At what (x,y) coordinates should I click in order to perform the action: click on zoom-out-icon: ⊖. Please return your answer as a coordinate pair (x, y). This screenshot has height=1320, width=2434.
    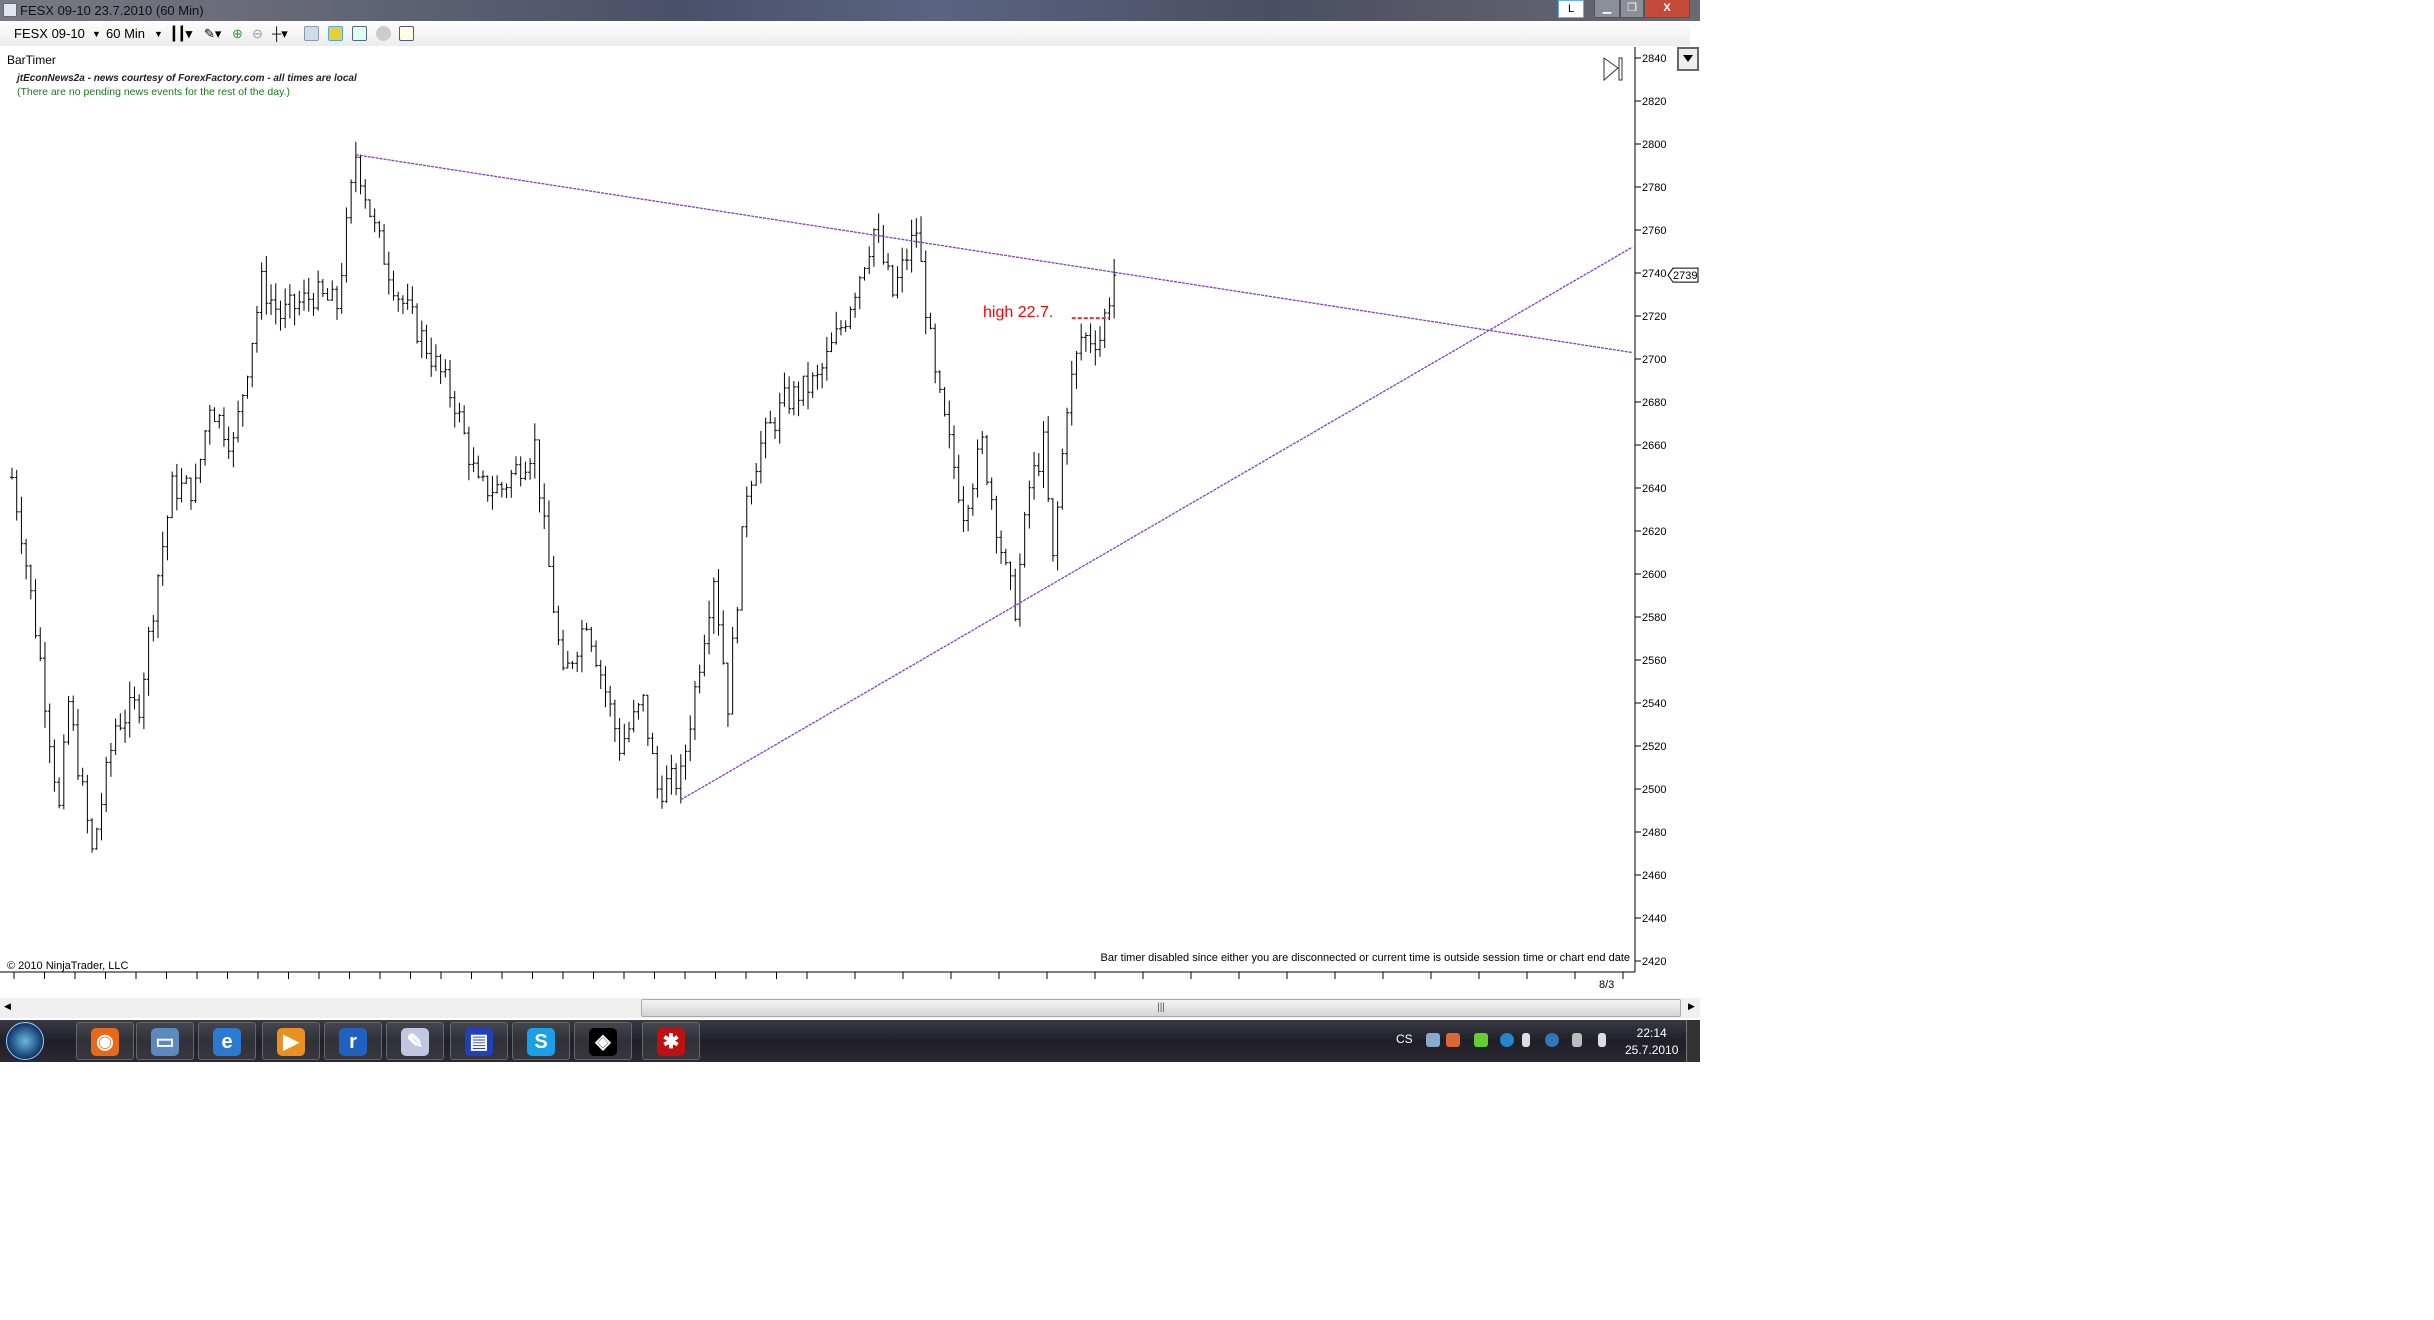
    Looking at the image, I should click on (257, 33).